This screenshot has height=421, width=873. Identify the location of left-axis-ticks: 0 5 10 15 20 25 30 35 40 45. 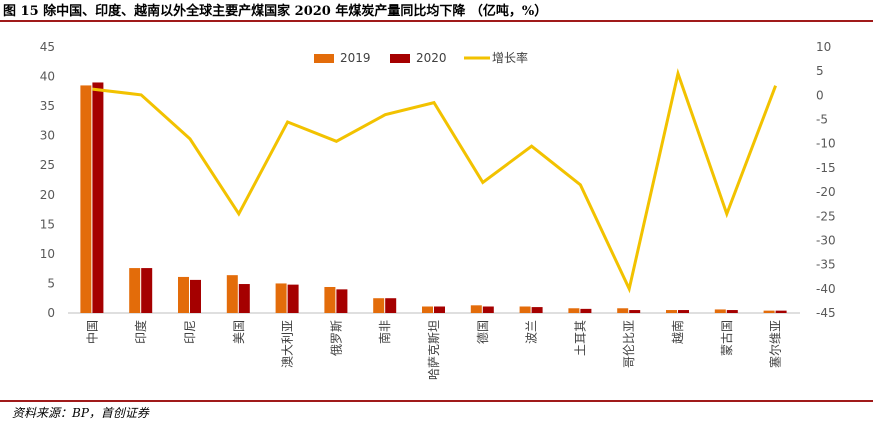
(47, 180).